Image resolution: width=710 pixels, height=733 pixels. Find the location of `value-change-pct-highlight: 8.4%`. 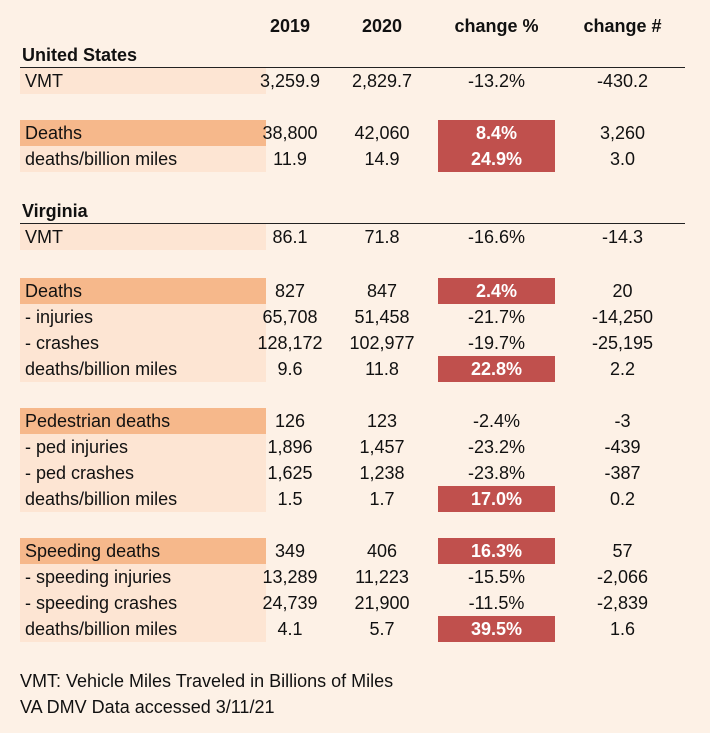

value-change-pct-highlight: 8.4% is located at coordinates (496, 133).